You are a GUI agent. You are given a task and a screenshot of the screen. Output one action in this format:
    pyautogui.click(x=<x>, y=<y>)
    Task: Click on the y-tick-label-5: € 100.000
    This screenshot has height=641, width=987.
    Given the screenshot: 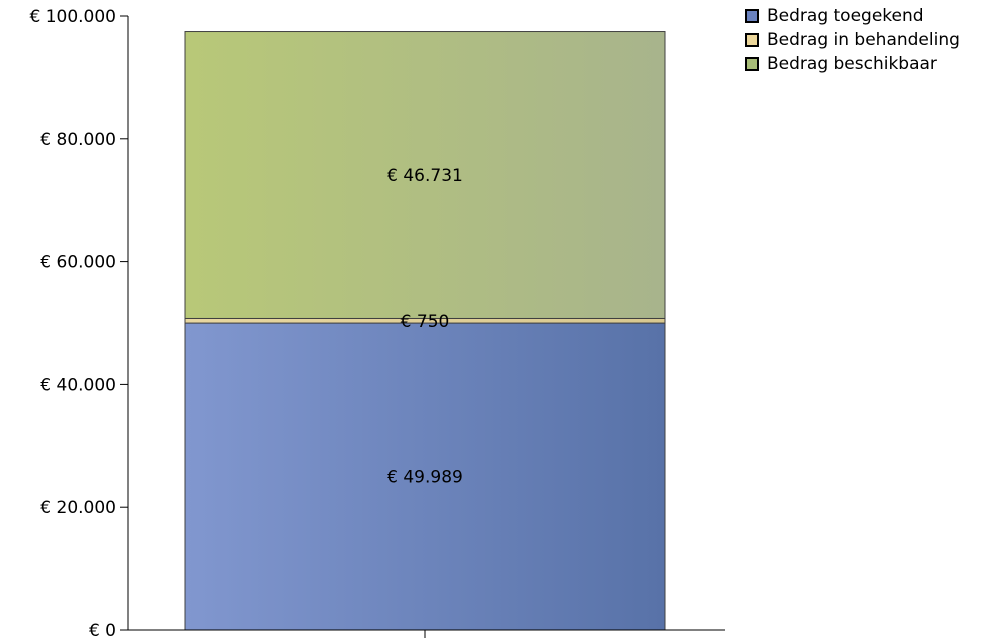 What is the action you would take?
    pyautogui.click(x=72, y=17)
    